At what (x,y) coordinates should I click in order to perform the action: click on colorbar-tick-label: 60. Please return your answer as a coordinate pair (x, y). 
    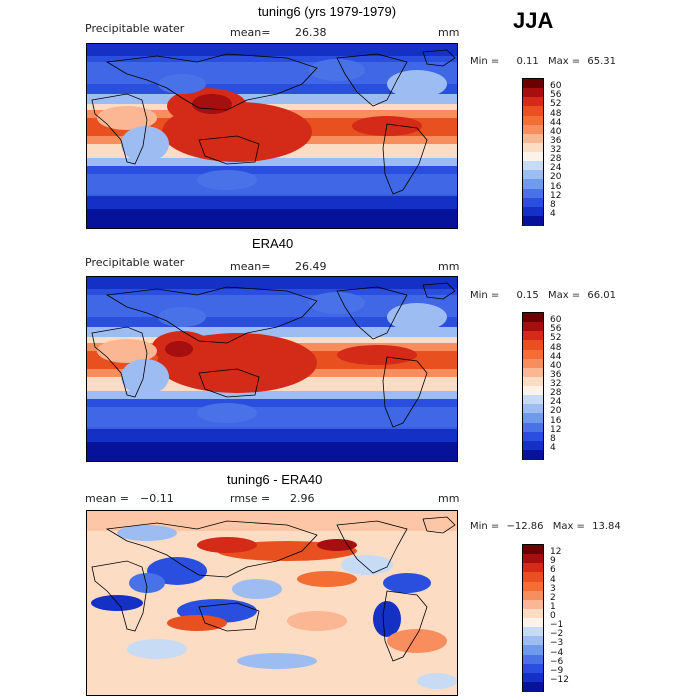
    Looking at the image, I should click on (556, 86).